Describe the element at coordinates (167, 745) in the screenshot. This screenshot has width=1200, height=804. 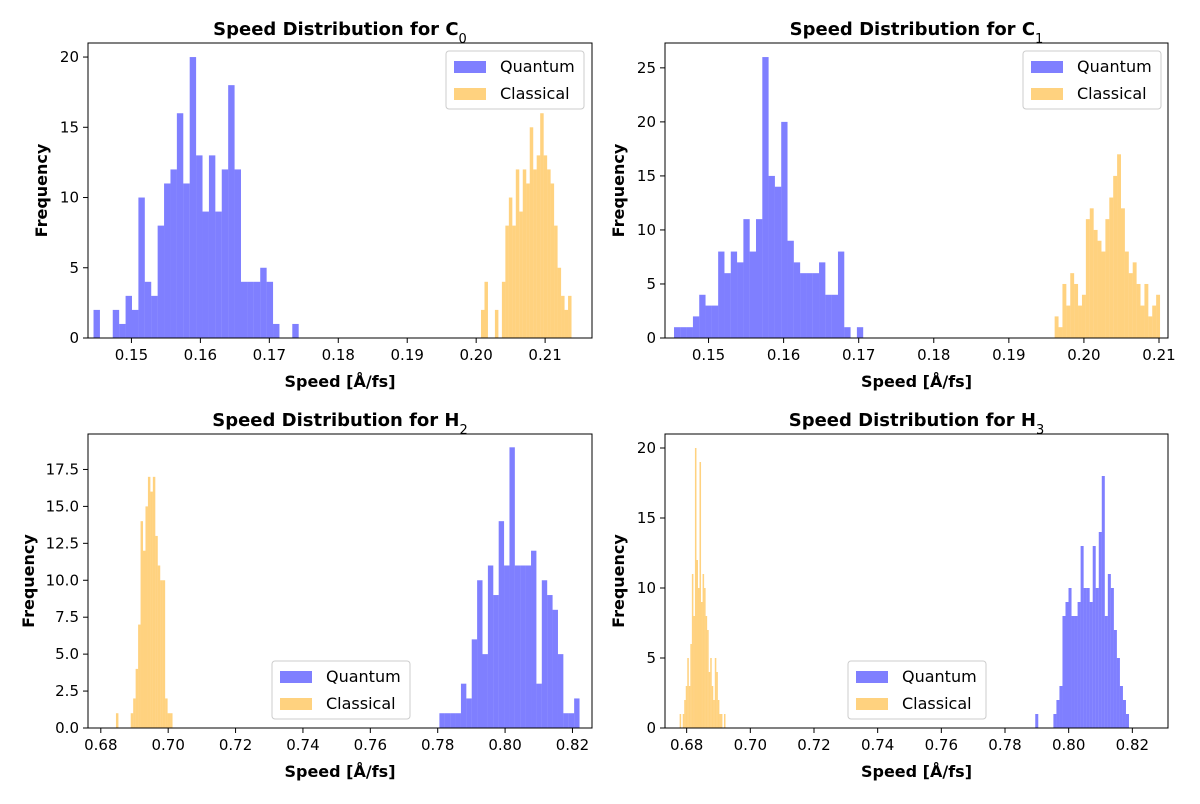
I see `x-tick-label: 0.70` at that location.